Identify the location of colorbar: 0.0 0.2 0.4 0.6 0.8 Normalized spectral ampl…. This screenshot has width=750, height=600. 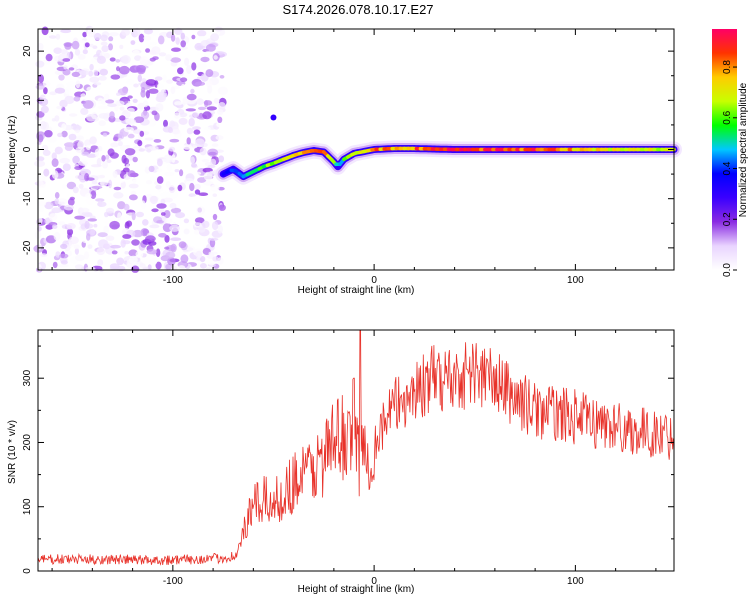
(730, 153).